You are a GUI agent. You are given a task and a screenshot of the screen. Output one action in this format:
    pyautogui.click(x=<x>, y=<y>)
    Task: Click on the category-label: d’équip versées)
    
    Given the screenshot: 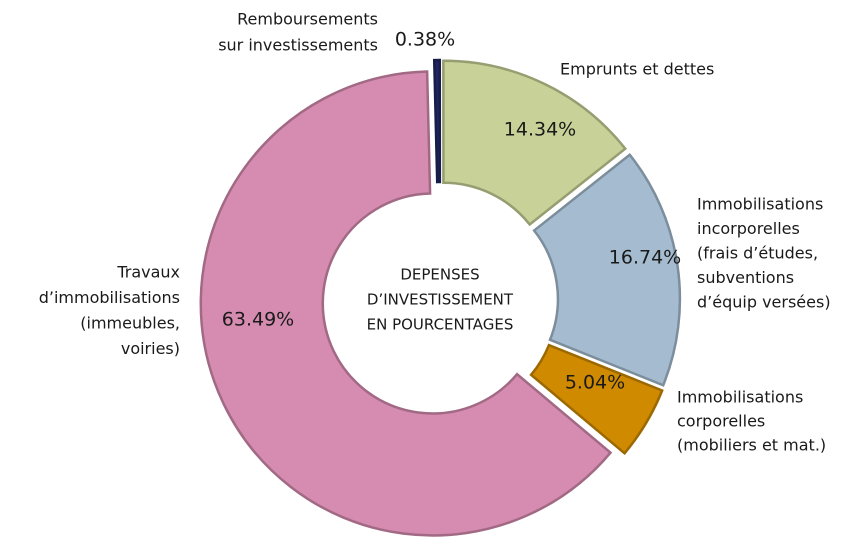 What is the action you would take?
    pyautogui.click(x=764, y=302)
    